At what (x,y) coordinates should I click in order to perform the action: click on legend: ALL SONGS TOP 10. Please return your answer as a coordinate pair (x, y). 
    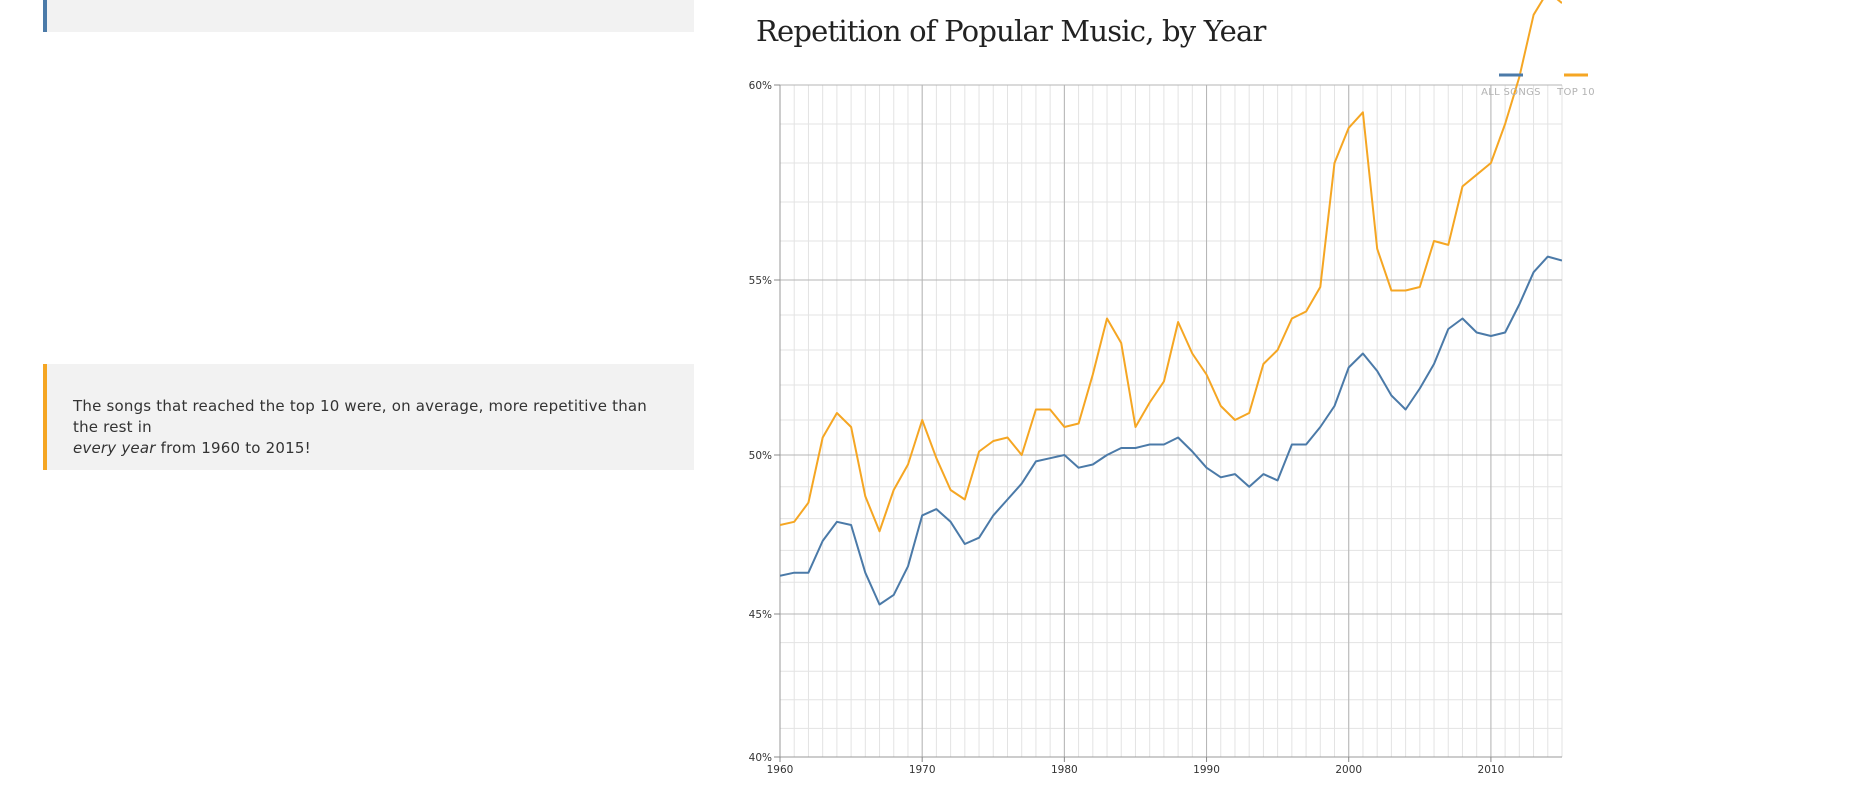
    Looking at the image, I should click on (1538, 85).